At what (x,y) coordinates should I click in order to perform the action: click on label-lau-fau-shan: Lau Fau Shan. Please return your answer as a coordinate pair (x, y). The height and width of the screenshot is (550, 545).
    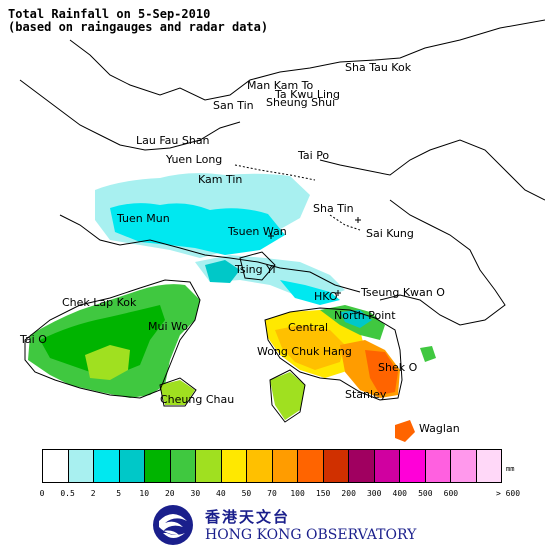
    Looking at the image, I should click on (173, 140).